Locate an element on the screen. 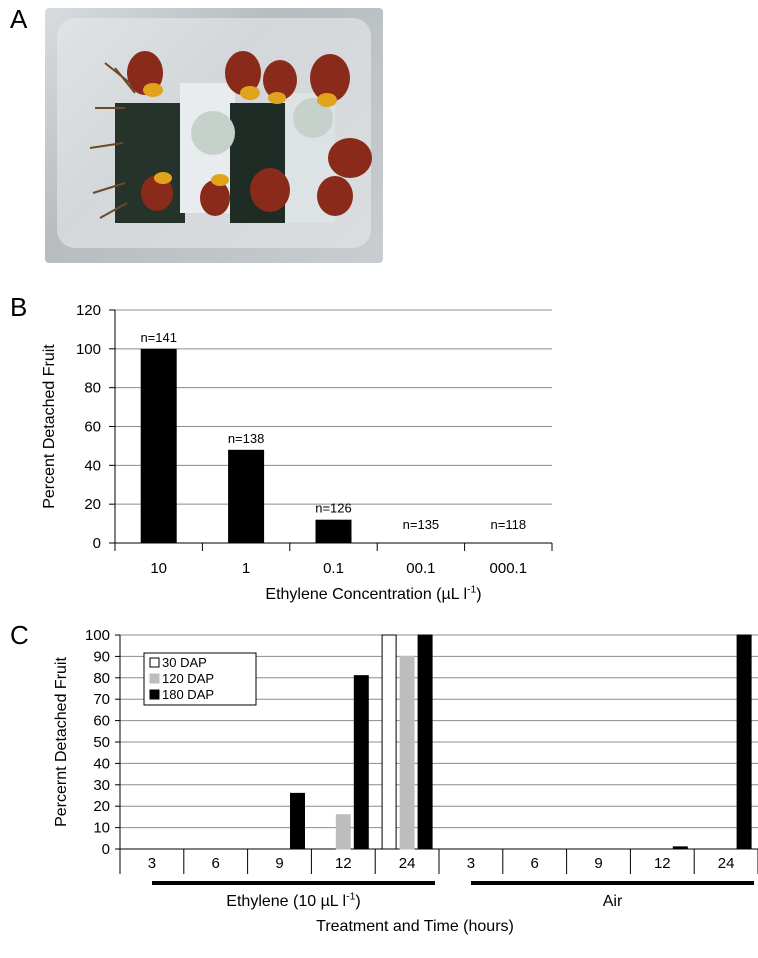 The height and width of the screenshot is (958, 758). data-label: n=126 is located at coordinates (333, 508).